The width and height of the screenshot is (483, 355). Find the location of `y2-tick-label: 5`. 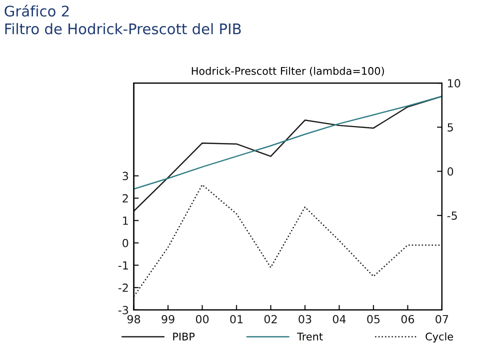

y2-tick-label: 5 is located at coordinates (450, 127).